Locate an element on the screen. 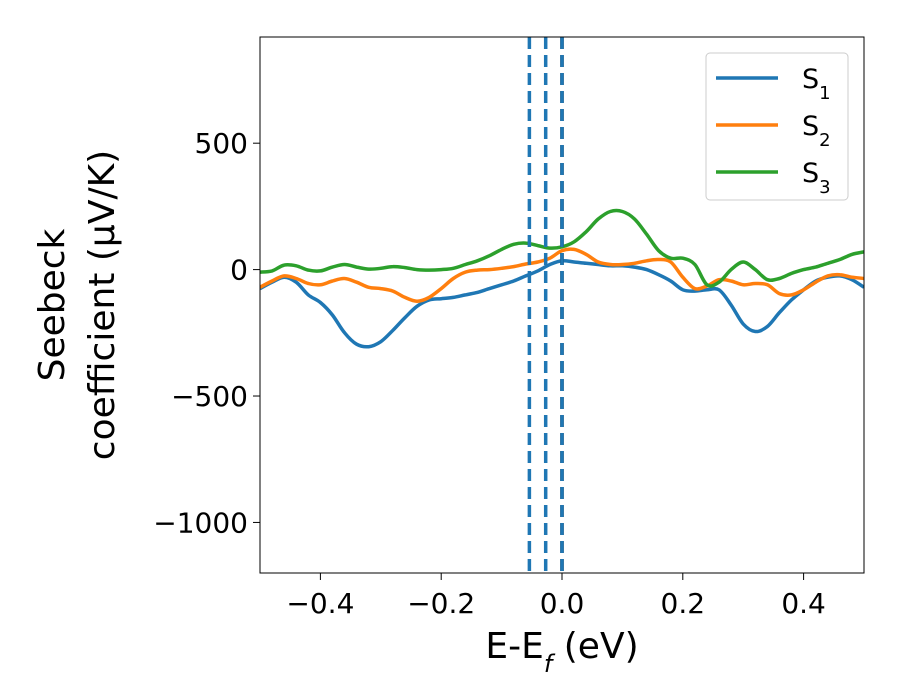 This screenshot has height=700, width=900. x-tick-label: −0.4 is located at coordinates (320, 603).